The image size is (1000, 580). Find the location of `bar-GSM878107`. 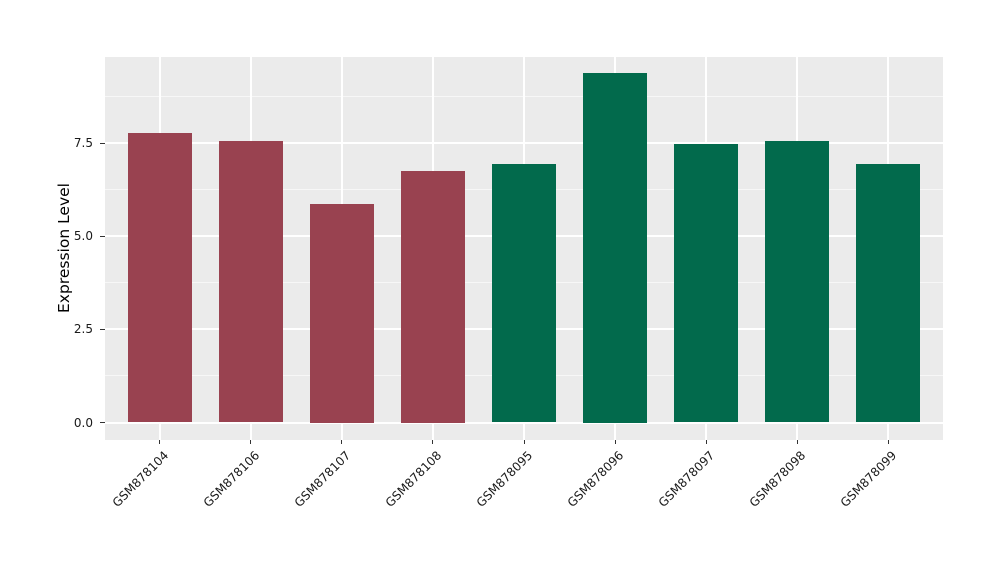

bar-GSM878107 is located at coordinates (341, 313).